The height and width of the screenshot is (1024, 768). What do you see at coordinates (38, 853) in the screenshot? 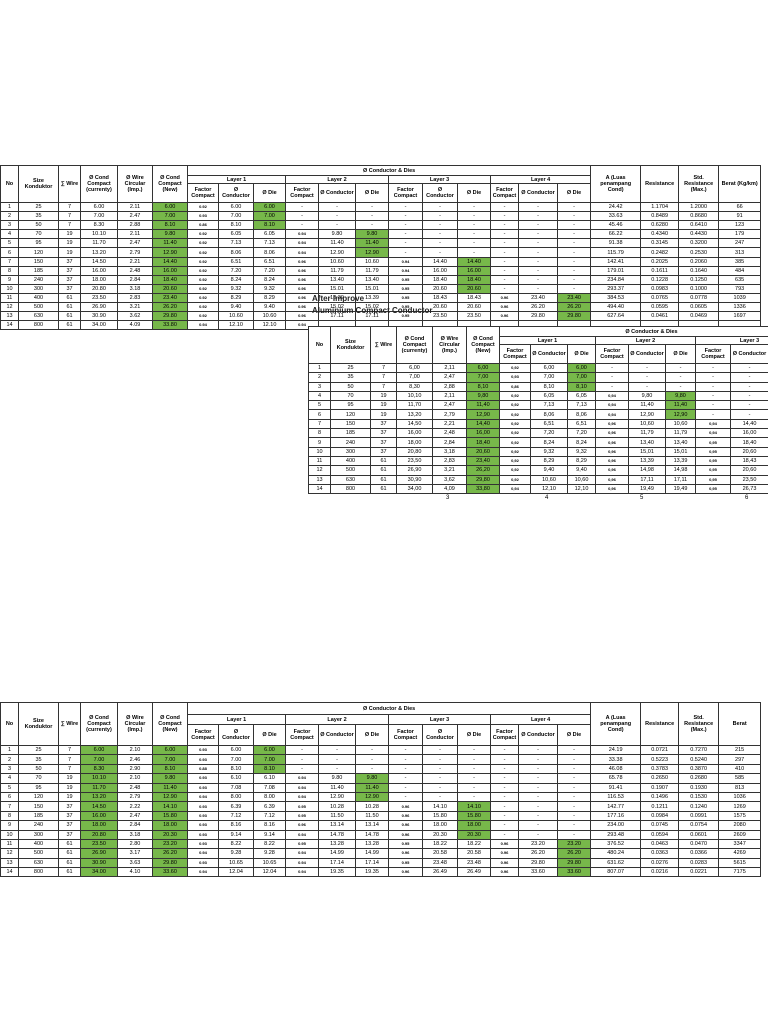
I see `table-cell: 500` at bounding box center [38, 853].